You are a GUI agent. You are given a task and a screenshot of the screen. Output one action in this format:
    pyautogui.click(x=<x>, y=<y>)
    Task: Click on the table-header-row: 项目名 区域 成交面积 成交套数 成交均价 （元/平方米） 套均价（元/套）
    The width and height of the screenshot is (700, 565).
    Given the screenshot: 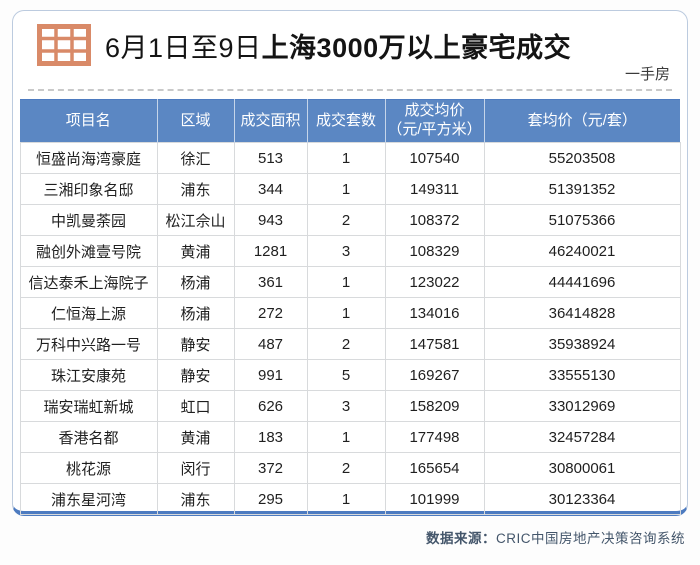 What is the action you would take?
    pyautogui.click(x=350, y=121)
    